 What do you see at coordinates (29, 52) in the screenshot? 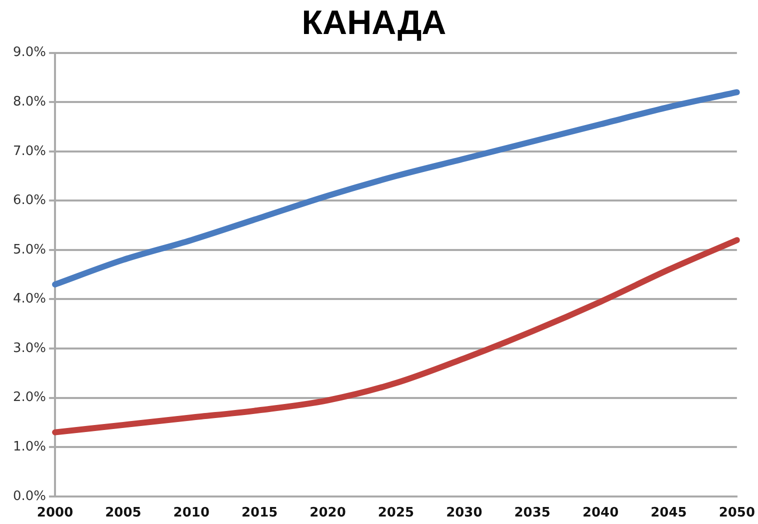
I see `y-tick-label: 9.0%` at bounding box center [29, 52].